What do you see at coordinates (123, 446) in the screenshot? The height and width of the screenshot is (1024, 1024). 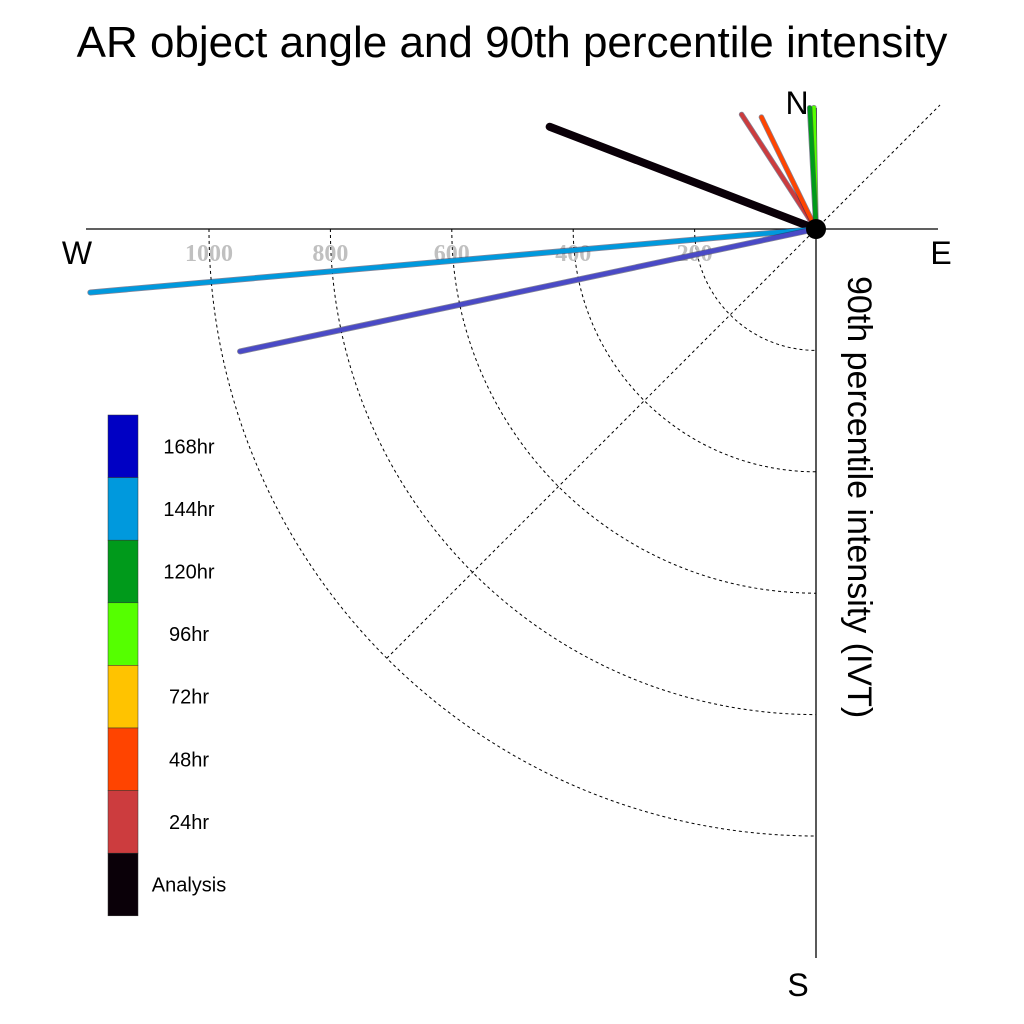 I see `legend-swatch-168hr` at bounding box center [123, 446].